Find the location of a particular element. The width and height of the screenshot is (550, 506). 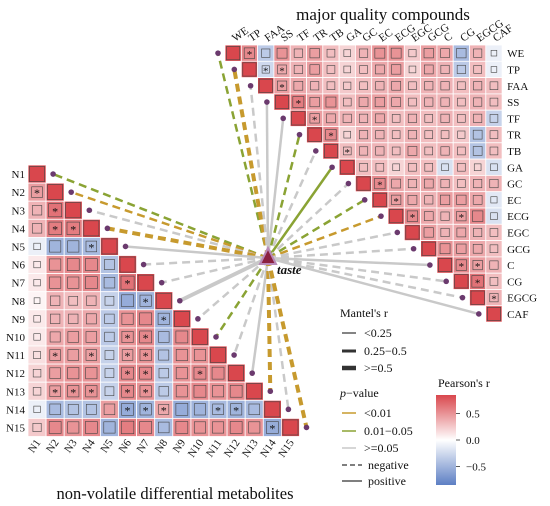

metabolite-mark-N15-N15 is located at coordinates (290, 427).